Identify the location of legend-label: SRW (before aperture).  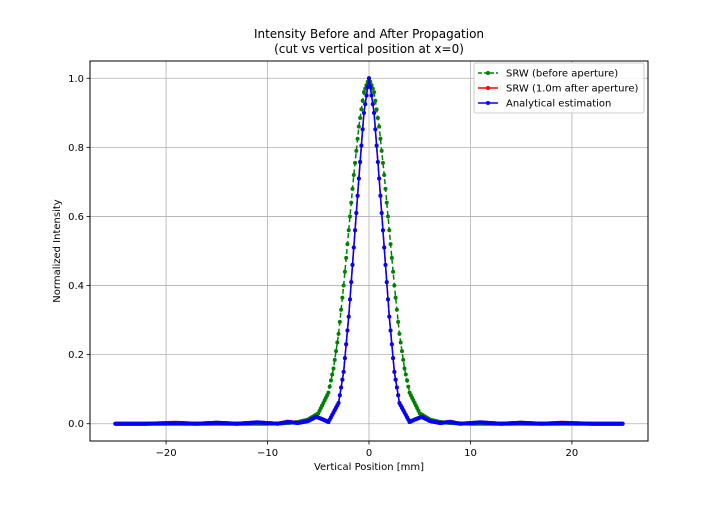
(562, 74).